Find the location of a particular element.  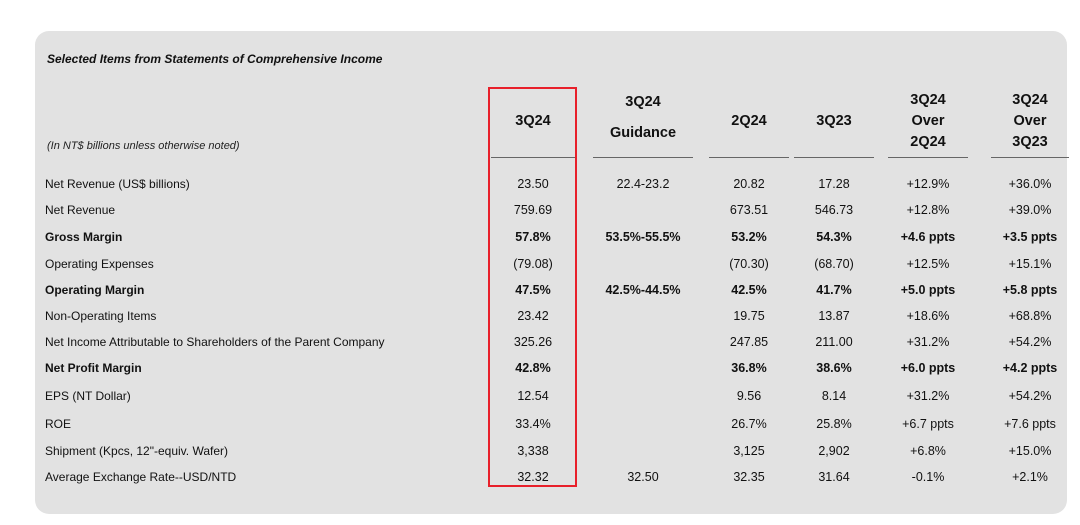

table-cell: +15.1% is located at coordinates (1030, 264).